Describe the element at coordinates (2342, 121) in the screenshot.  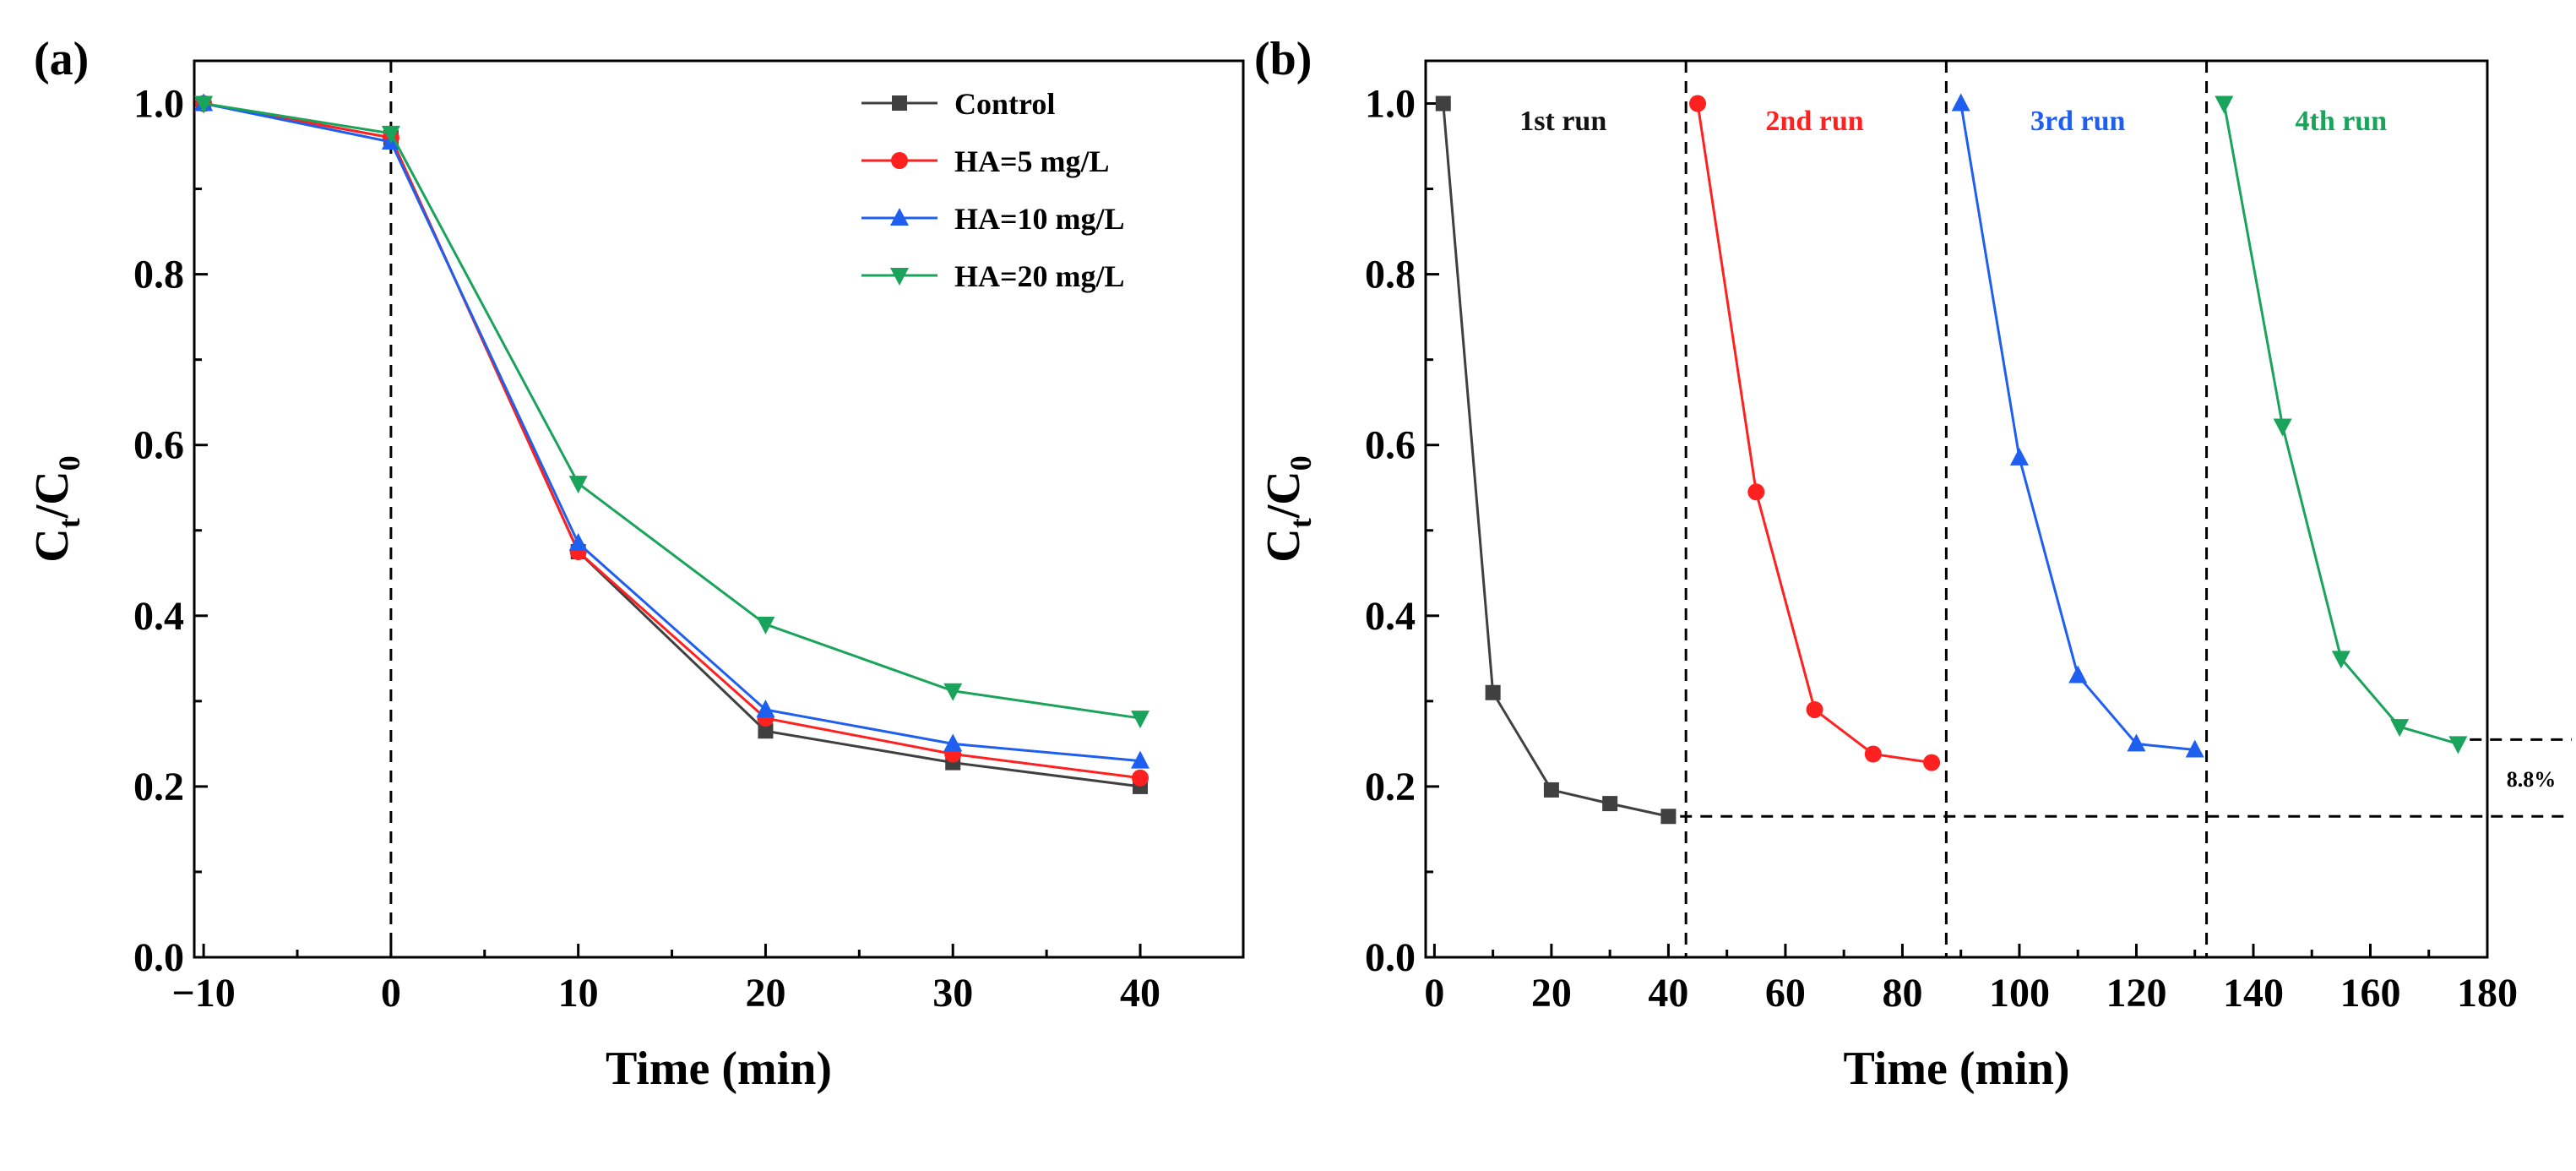
I see `run-label-3: 4th run` at that location.